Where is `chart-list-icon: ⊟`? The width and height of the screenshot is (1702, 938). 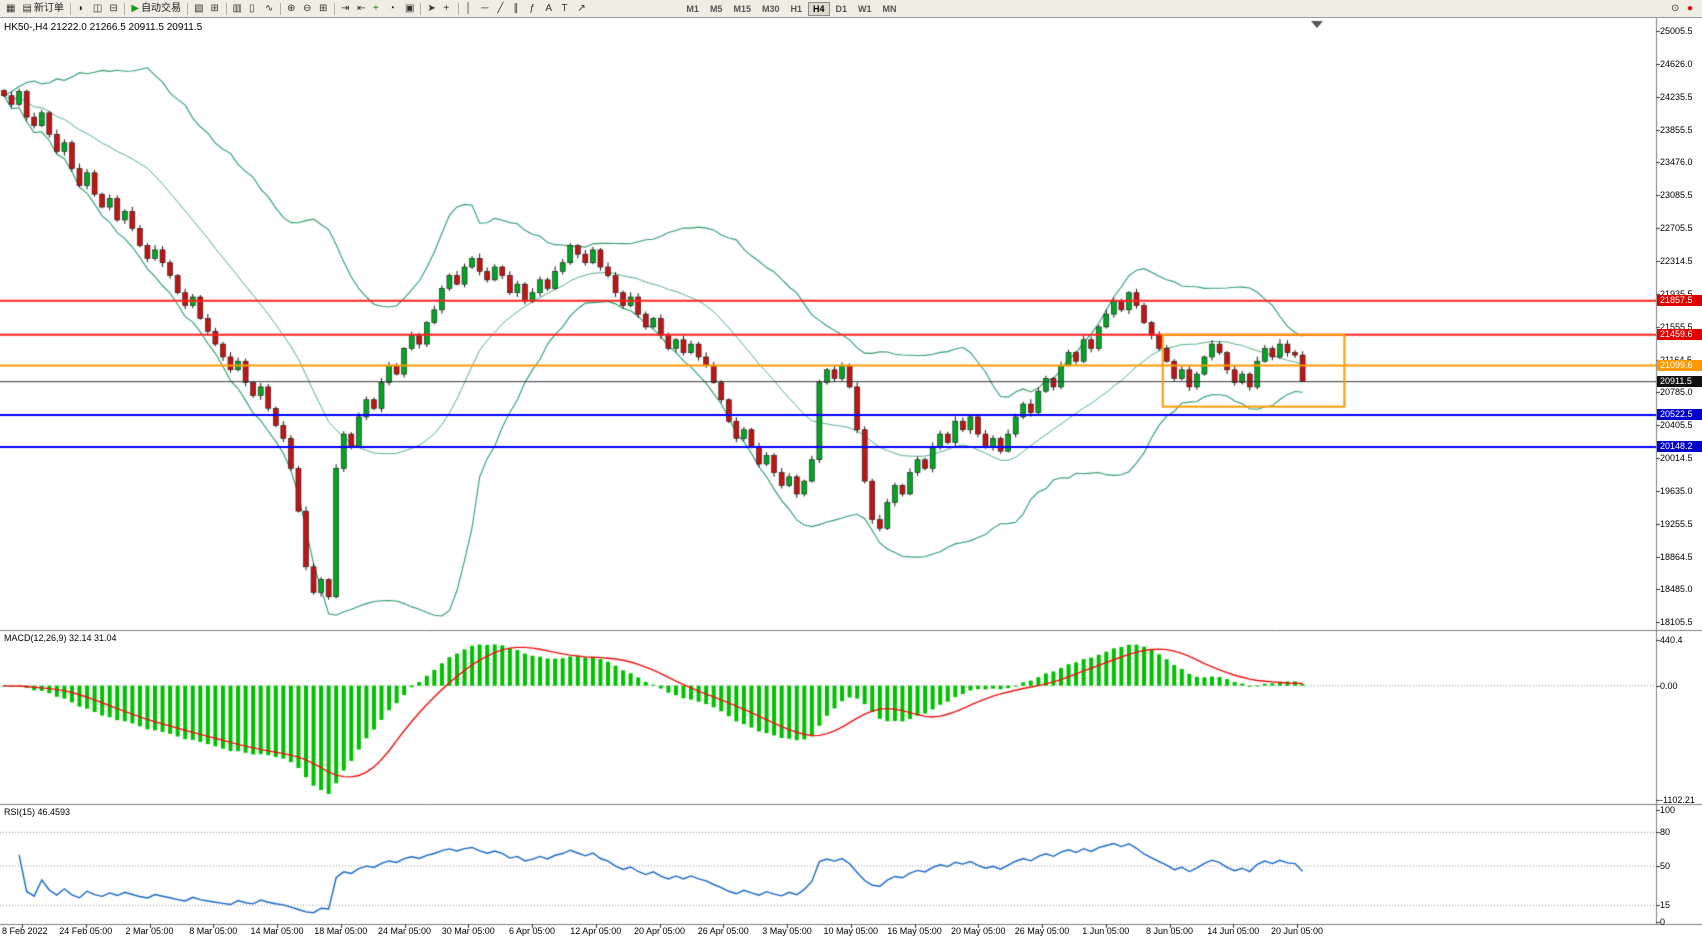 chart-list-icon: ⊟ is located at coordinates (113, 8).